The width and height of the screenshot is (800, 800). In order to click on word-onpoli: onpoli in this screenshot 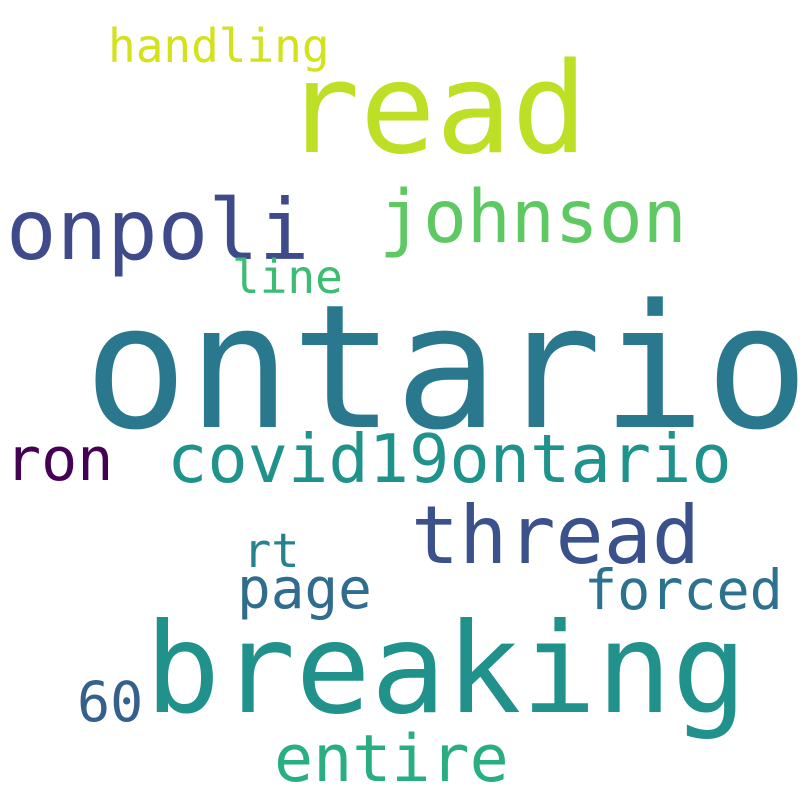, I will do `click(158, 230)`.